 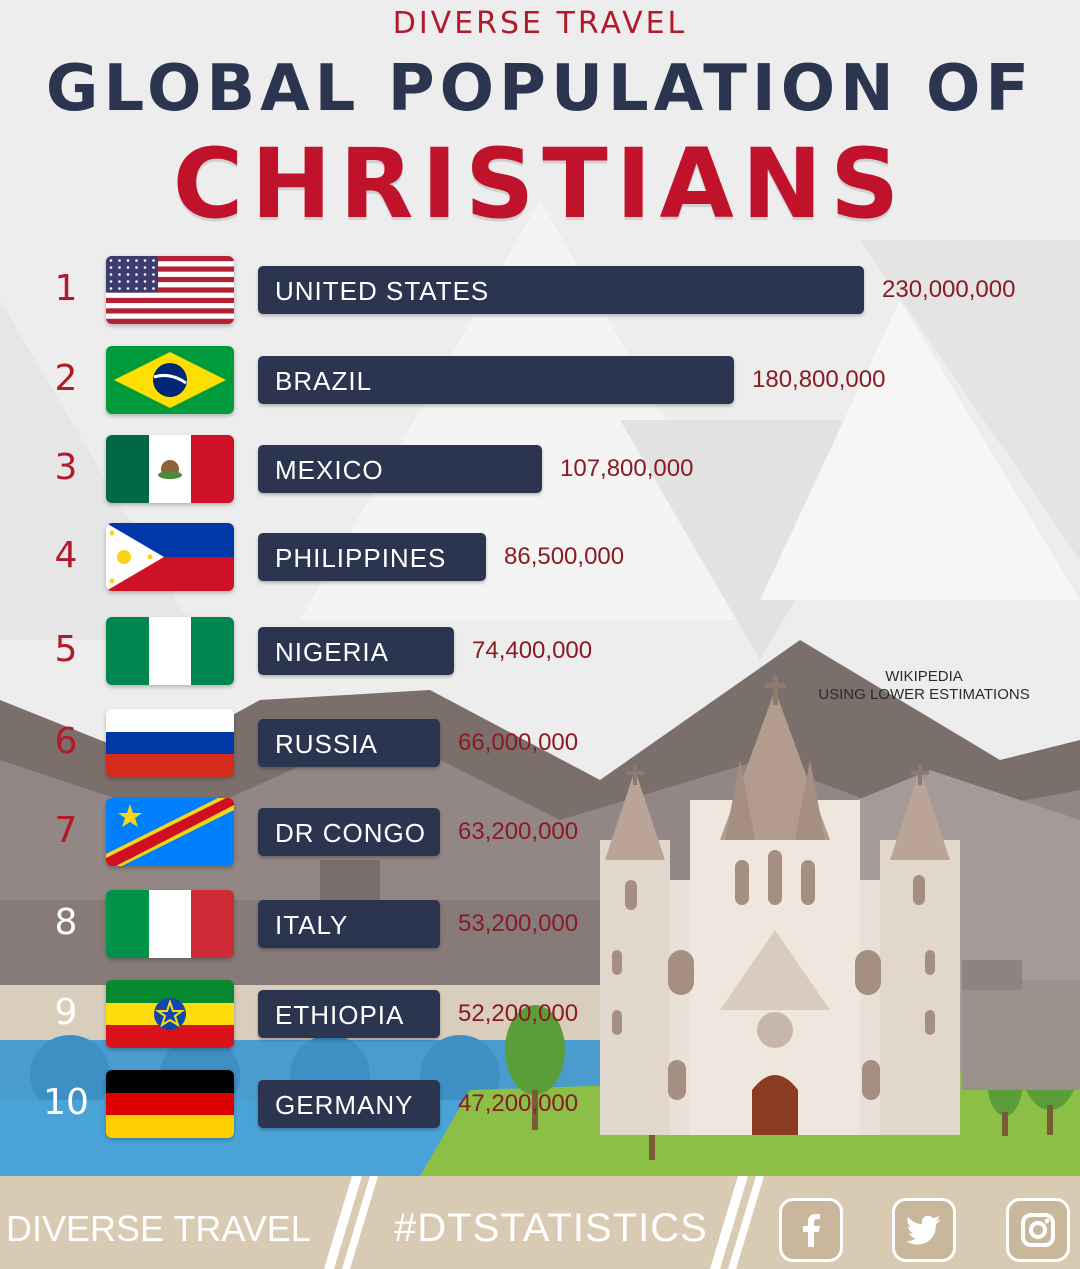 I want to click on facebook-icon, so click(x=811, y=1230).